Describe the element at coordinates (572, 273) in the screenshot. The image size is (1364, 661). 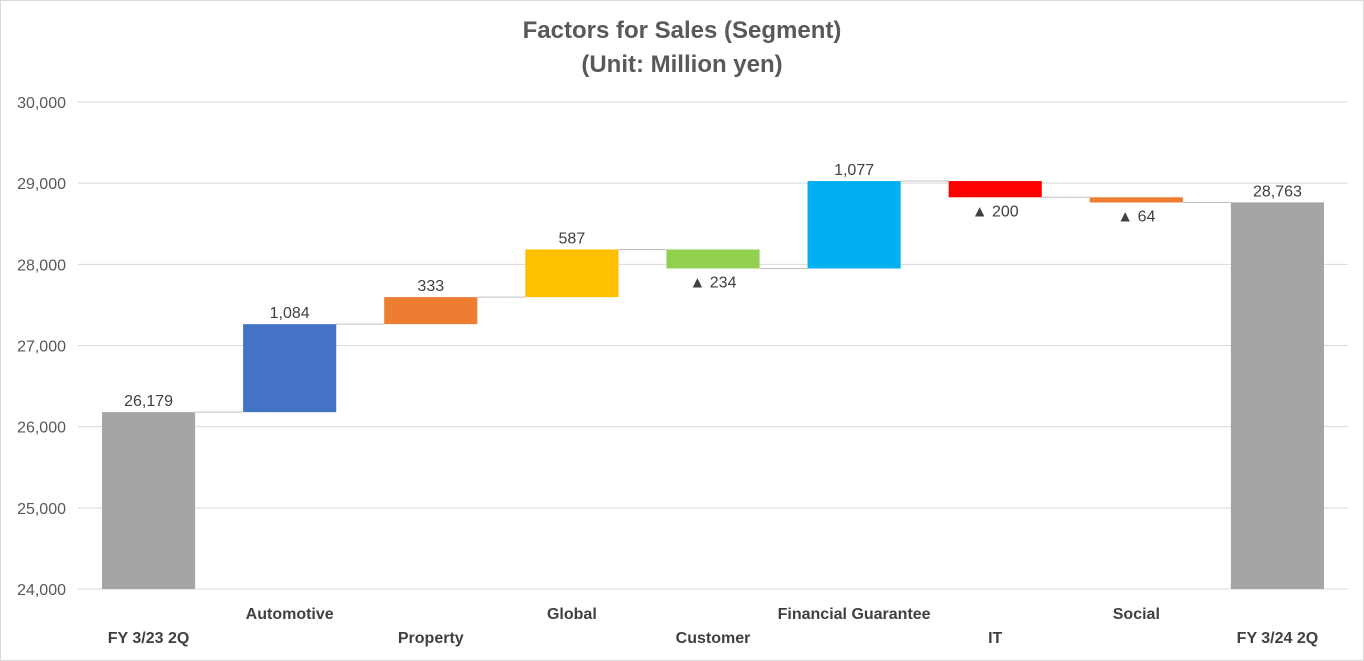
I see `bar-global` at that location.